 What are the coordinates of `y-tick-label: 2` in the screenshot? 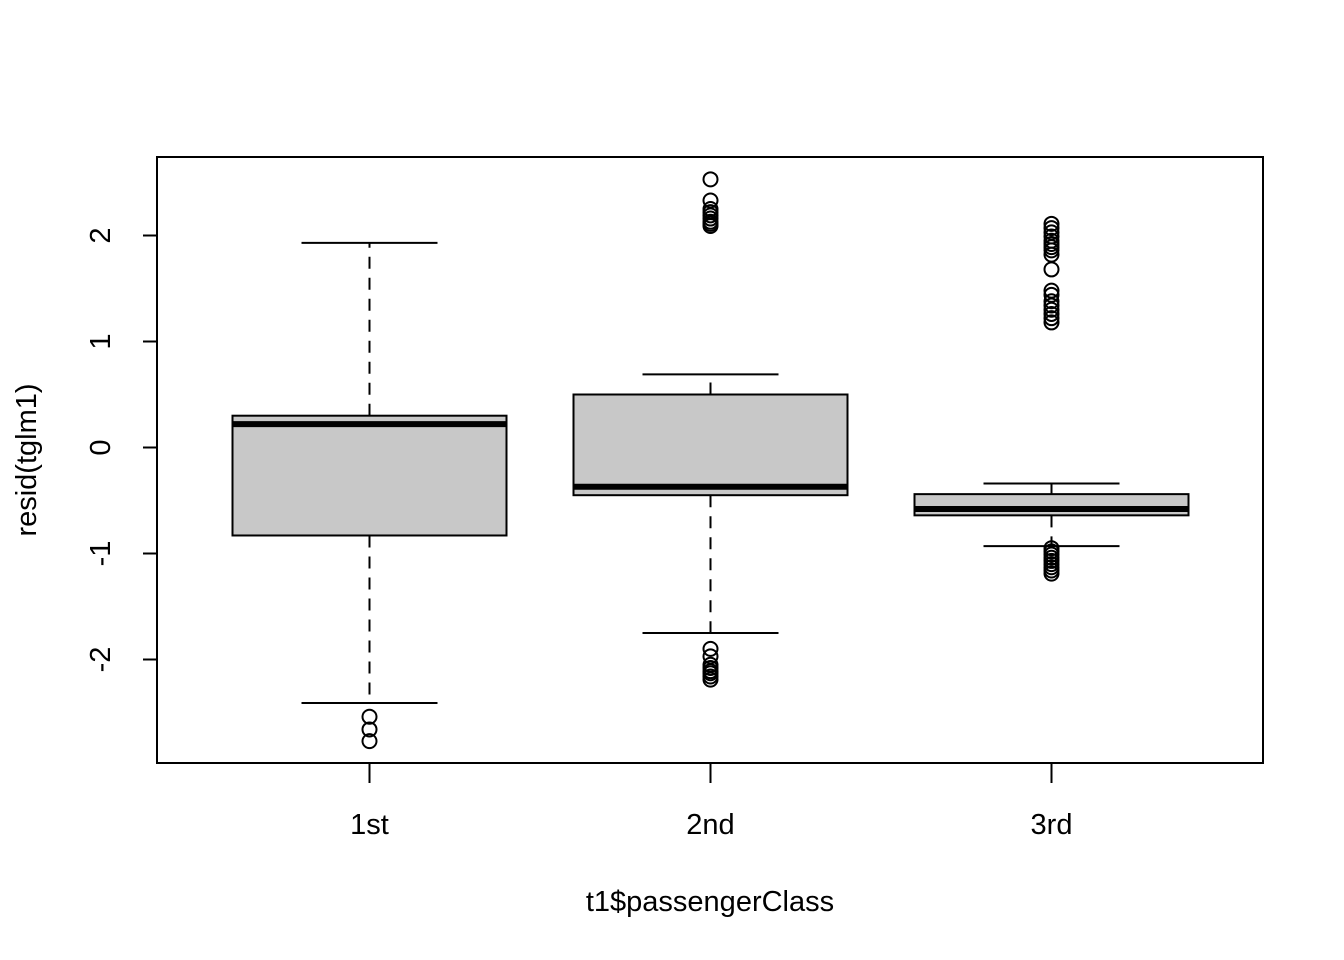 It's located at (101, 235).